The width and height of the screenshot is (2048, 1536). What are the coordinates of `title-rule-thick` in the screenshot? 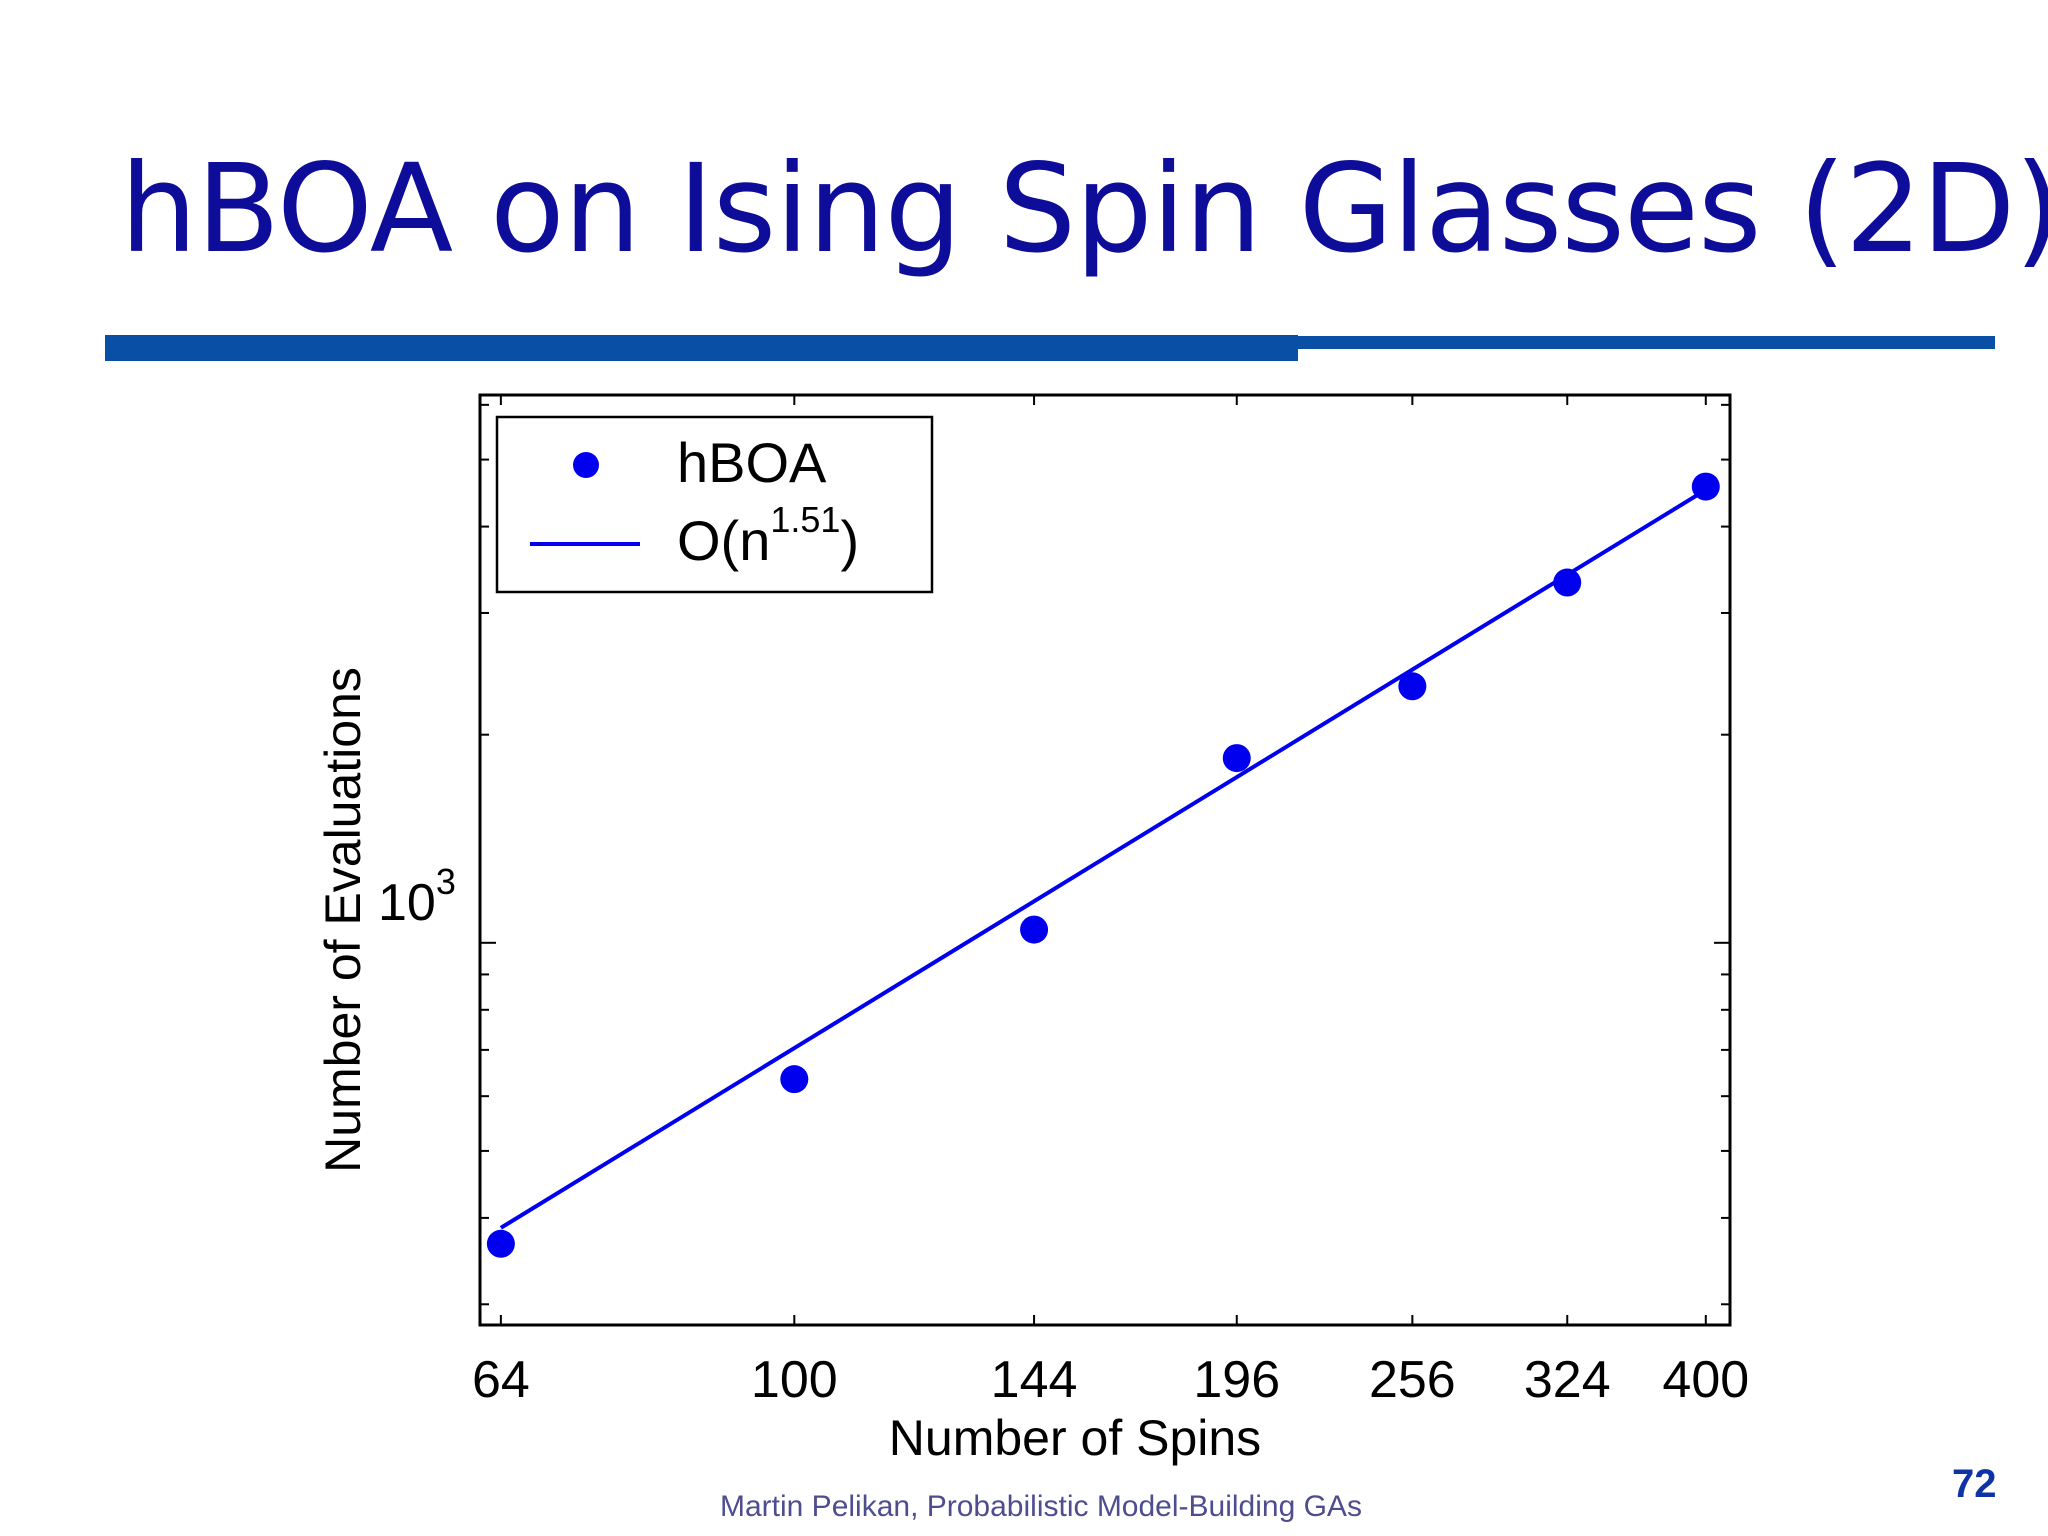 It's located at (701, 348).